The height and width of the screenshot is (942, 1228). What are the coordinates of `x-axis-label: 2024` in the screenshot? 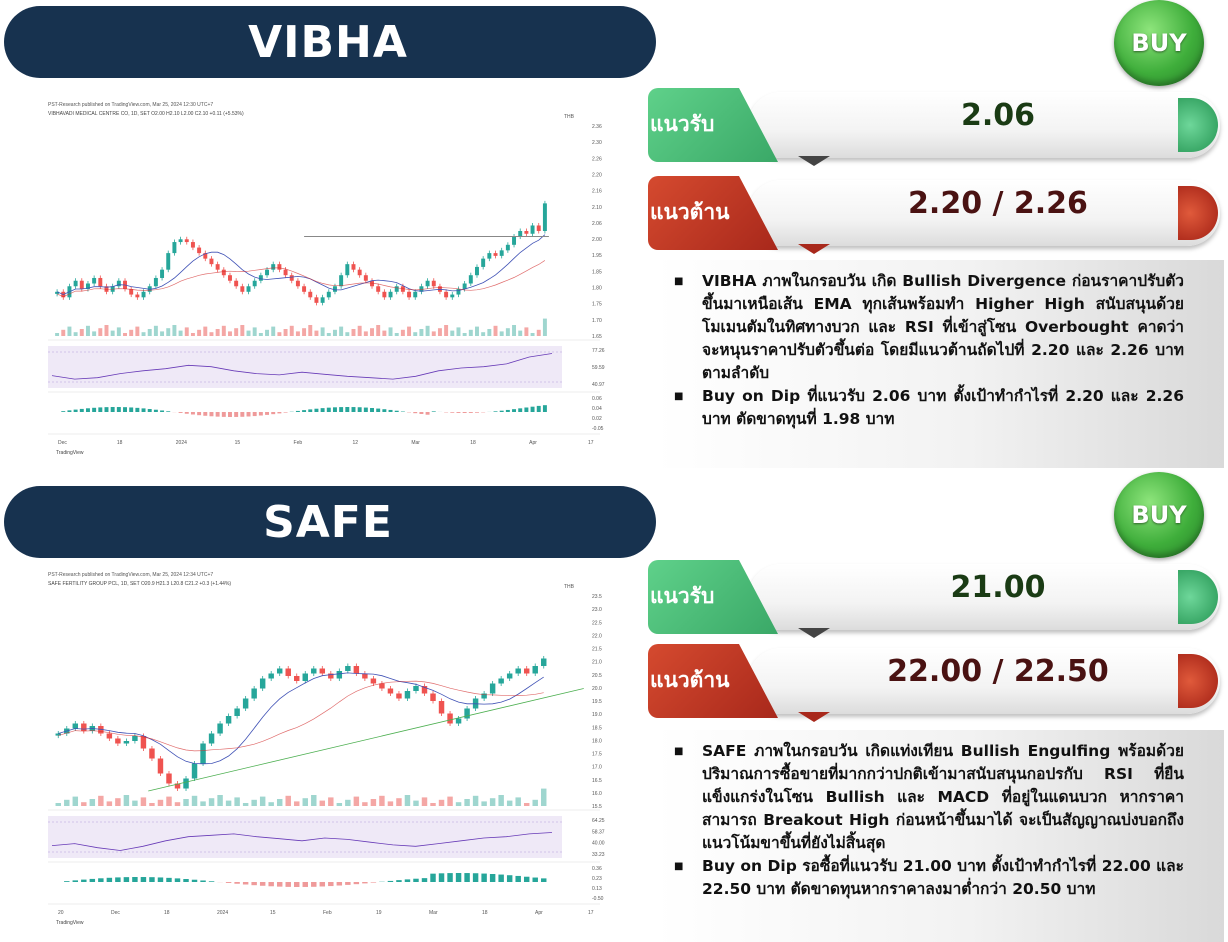 It's located at (222, 913).